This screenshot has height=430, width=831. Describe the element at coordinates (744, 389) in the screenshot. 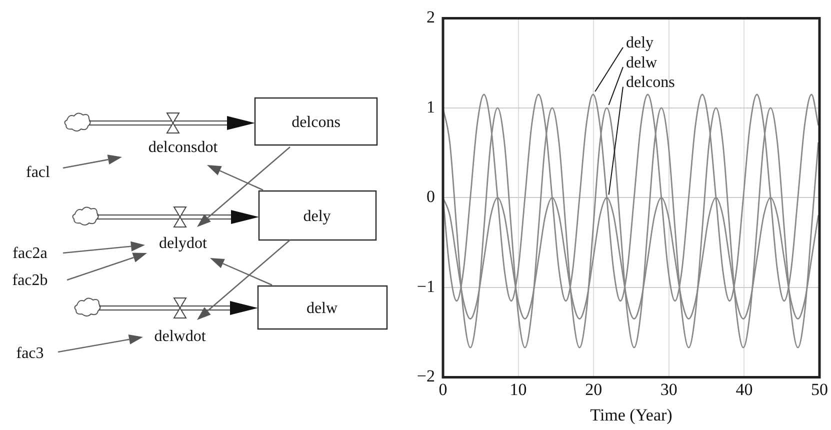

I see `x-tick-label: 40` at that location.